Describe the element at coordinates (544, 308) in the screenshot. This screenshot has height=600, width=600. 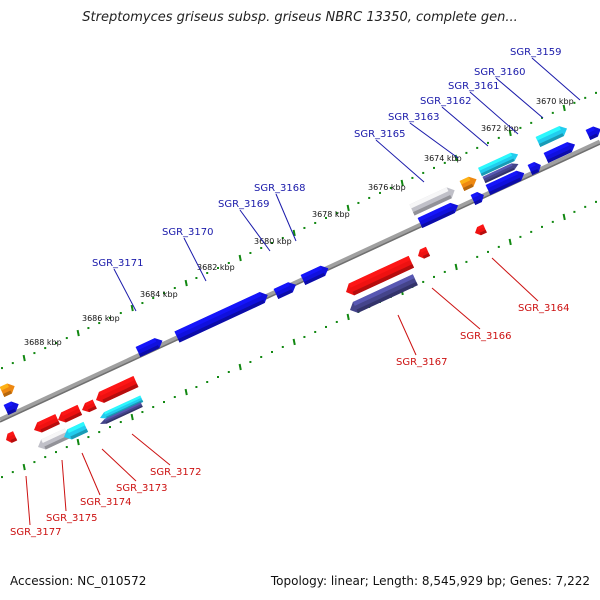
I see `gene-label-bottom: SGR_3164` at that location.